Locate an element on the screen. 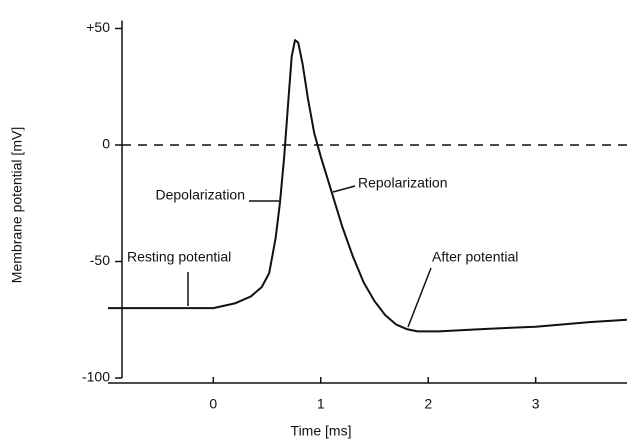  x-axis-label: Time [ms] is located at coordinates (321, 431).